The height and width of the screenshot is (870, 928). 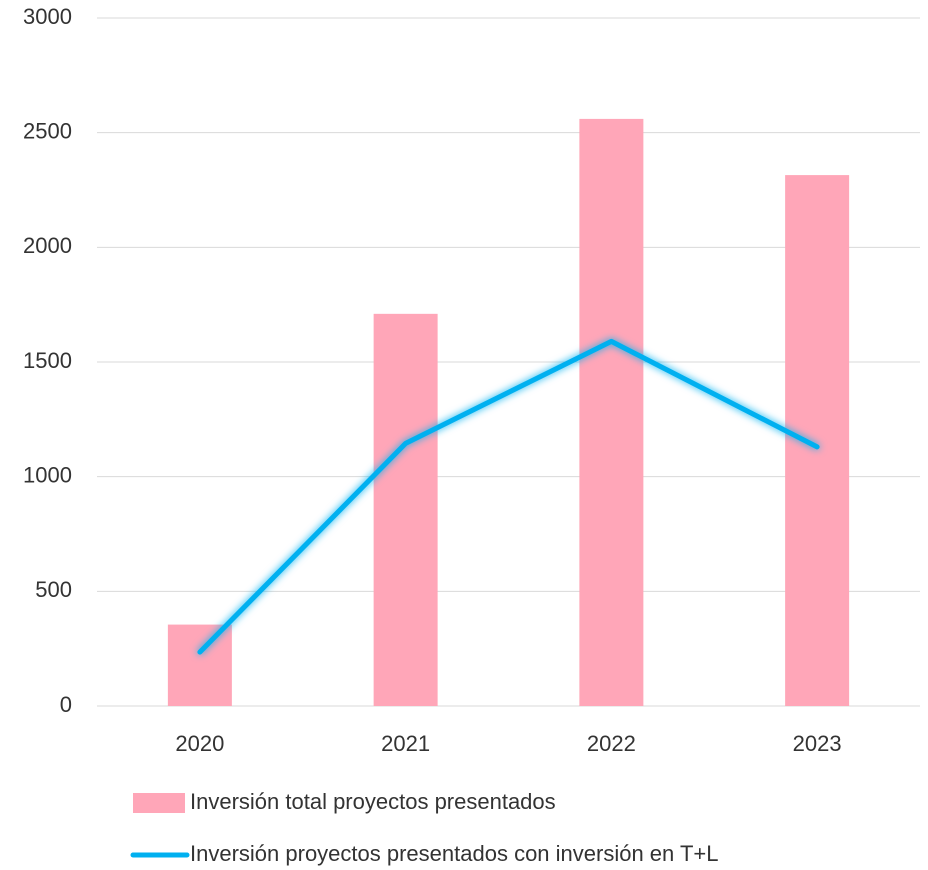 What do you see at coordinates (405, 743) in the screenshot?
I see `x-tick-label: 2021` at bounding box center [405, 743].